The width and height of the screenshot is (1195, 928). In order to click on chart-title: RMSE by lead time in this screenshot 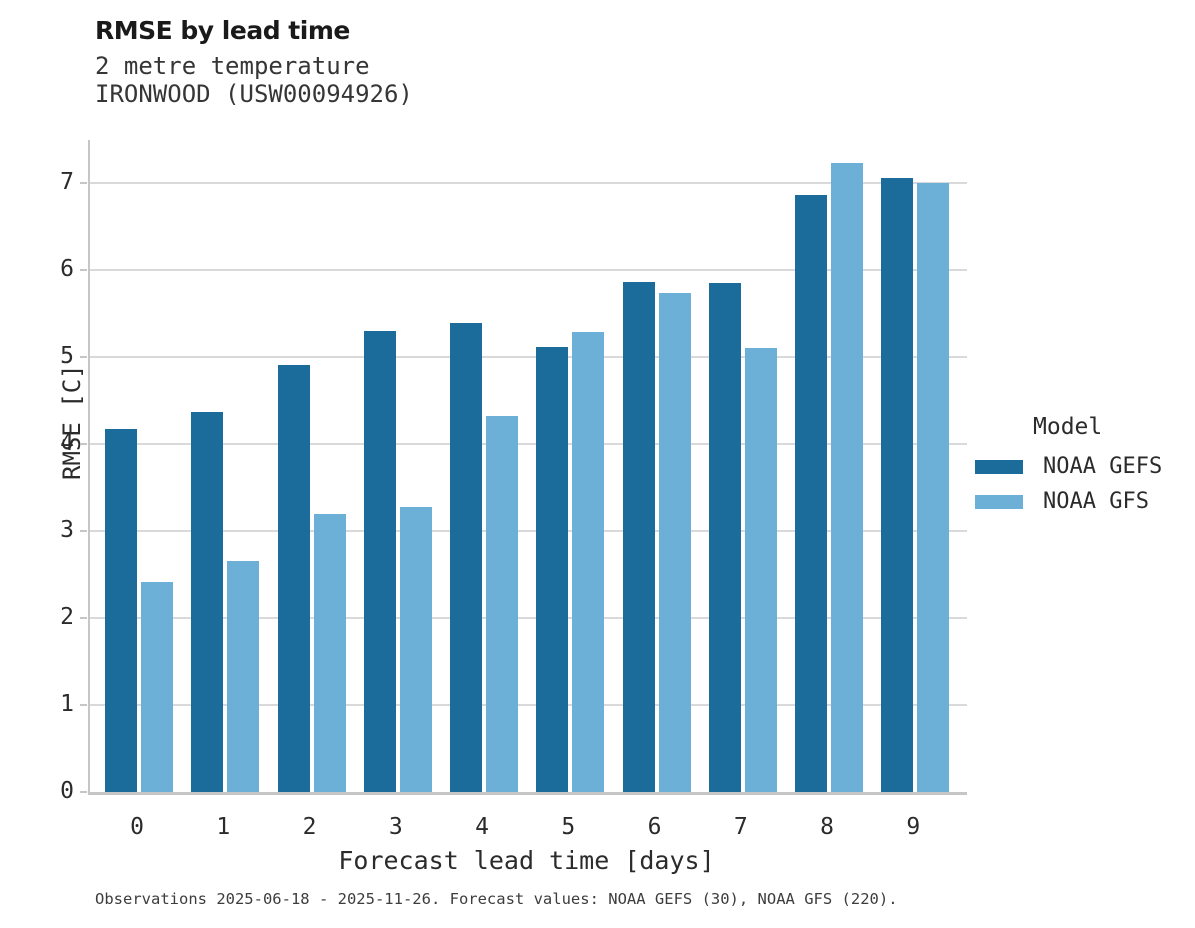, I will do `click(222, 30)`.